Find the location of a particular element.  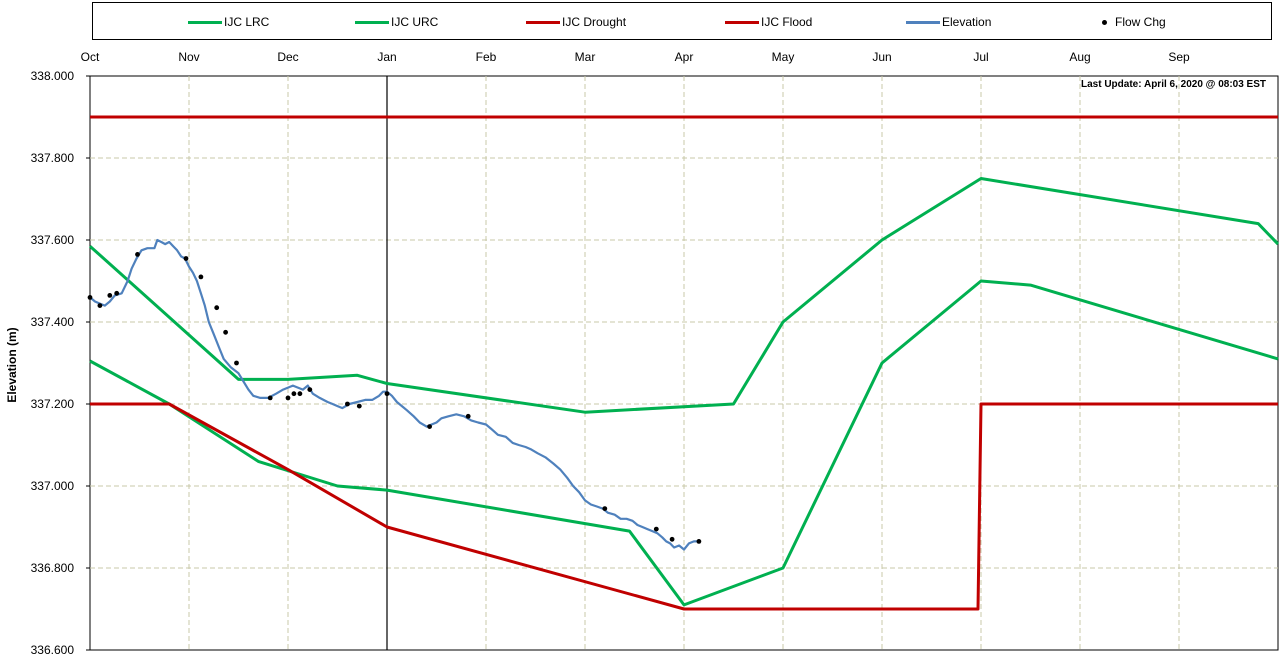

legend-label-ijc-urc: IJC URC is located at coordinates (415, 22).